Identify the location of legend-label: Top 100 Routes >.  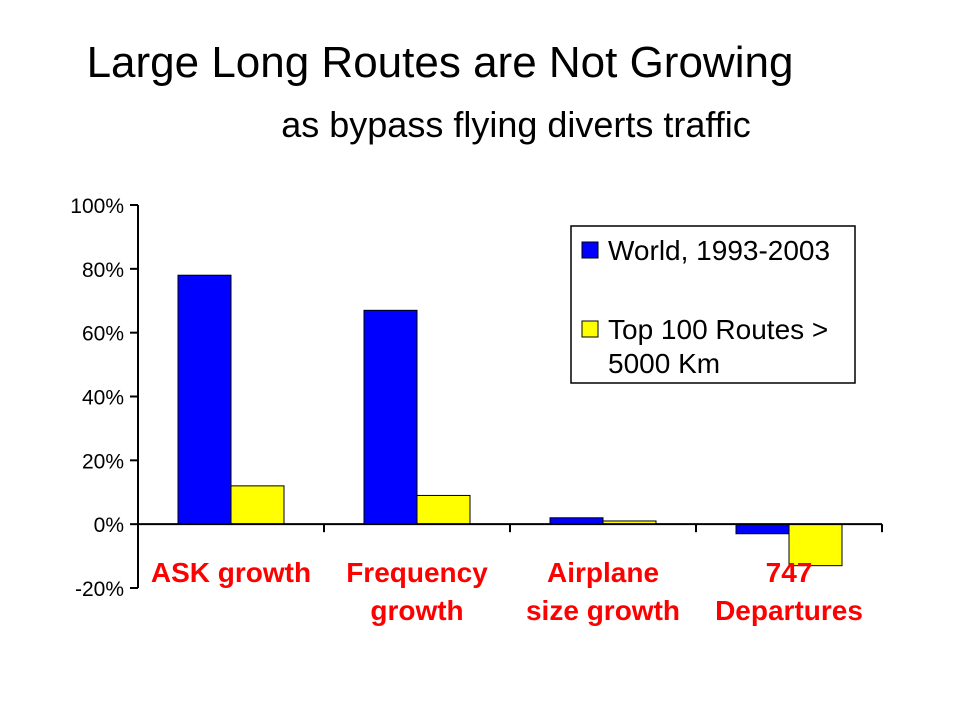
(718, 329).